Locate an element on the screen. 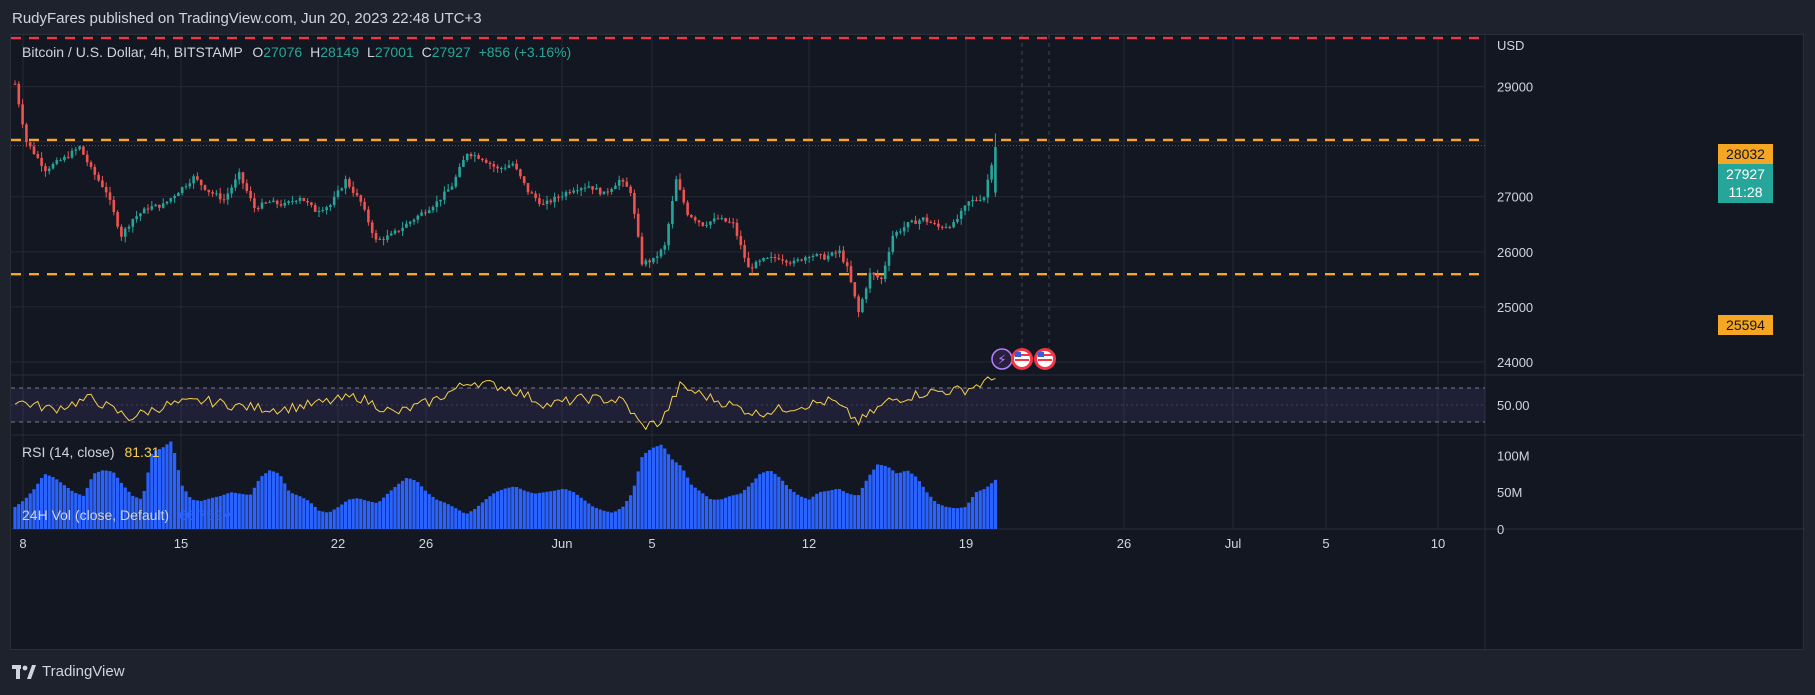 This screenshot has width=1815, height=695. rsi-label: RSI (14, close) is located at coordinates (68, 452).